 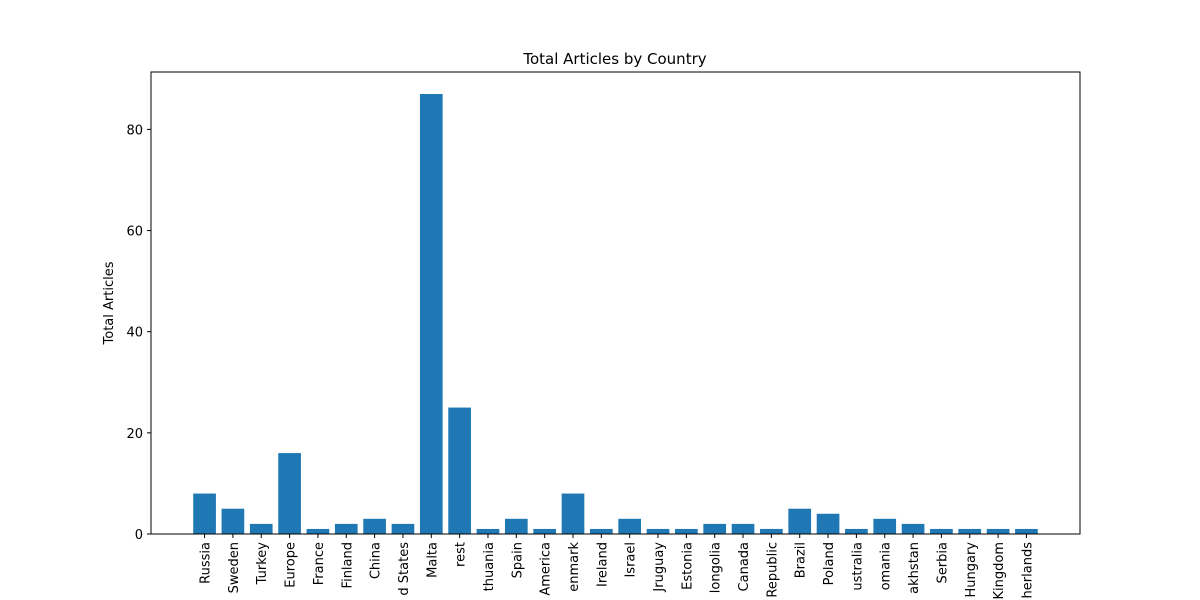 I want to click on x-tick-label: Russia, so click(x=206, y=563).